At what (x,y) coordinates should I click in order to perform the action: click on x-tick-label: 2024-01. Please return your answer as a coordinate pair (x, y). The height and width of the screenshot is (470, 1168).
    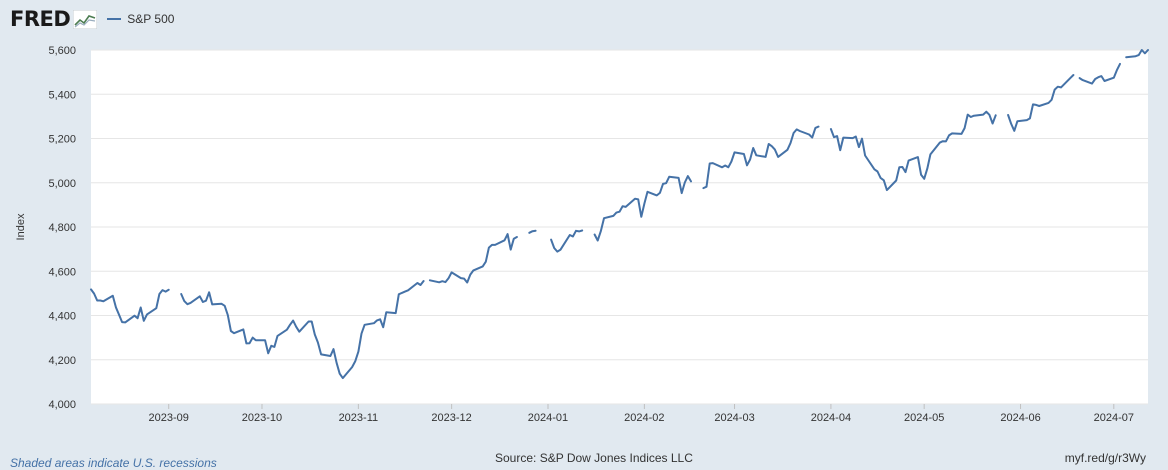
    Looking at the image, I should click on (548, 418).